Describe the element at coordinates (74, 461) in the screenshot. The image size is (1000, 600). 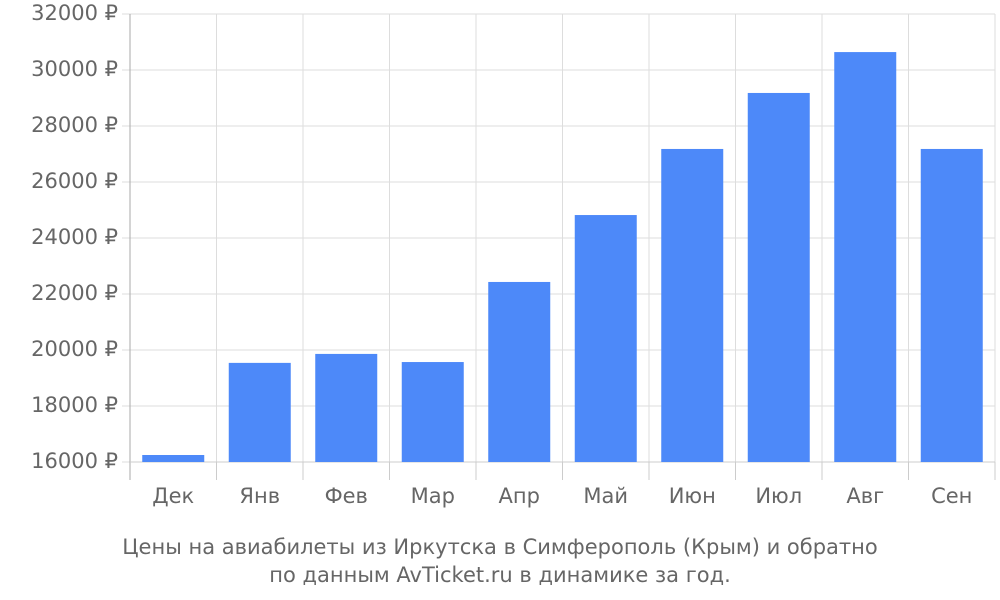
I see `y-tick-label: 16000 ₽` at that location.